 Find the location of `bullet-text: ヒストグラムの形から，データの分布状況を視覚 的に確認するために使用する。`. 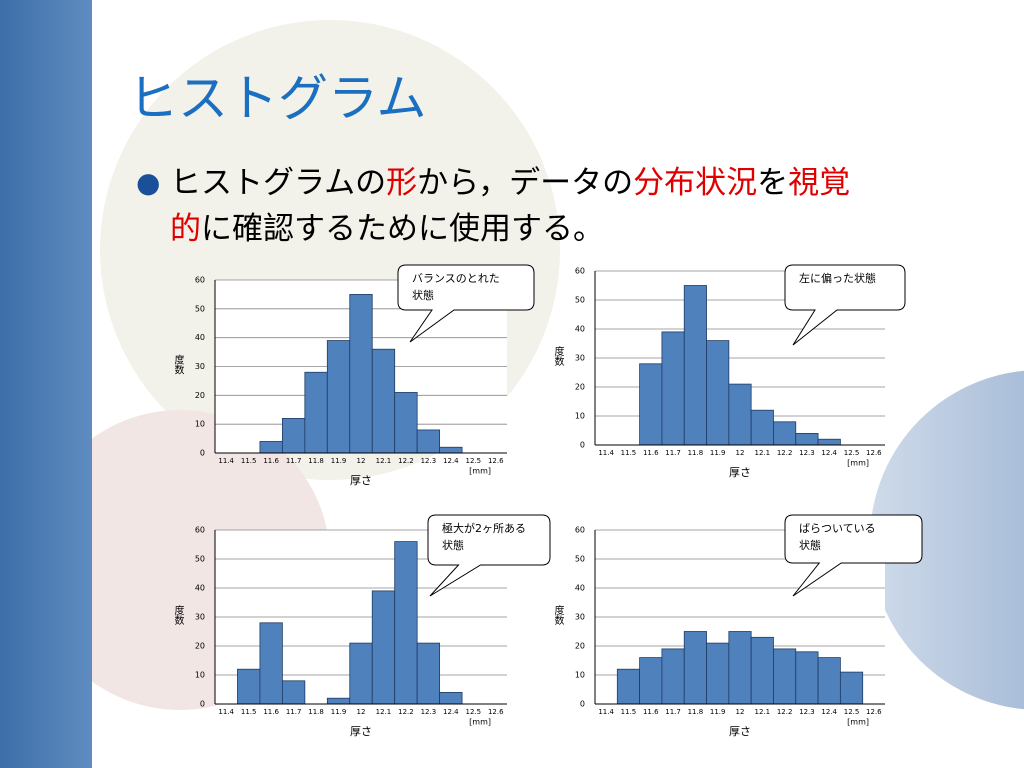

bullet-text: ヒストグラムの形から，データの分布状況を視覚 的に確認するために使用する。 is located at coordinates (583, 206).